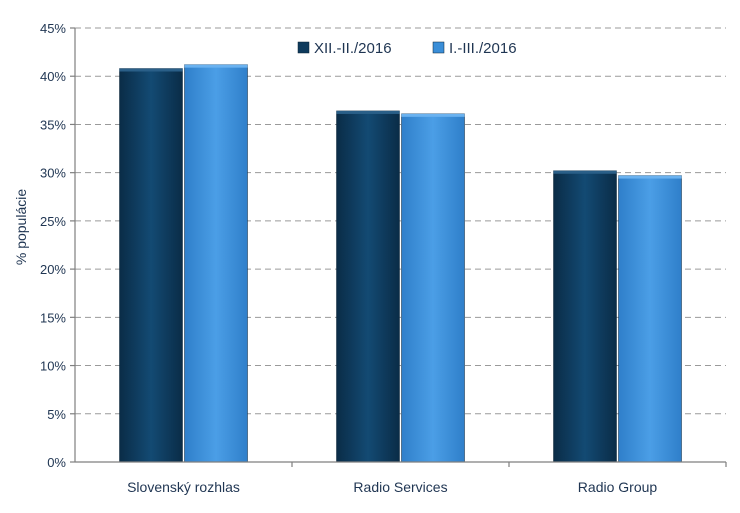 This screenshot has height=513, width=740. What do you see at coordinates (53, 124) in the screenshot?
I see `y-tick-label: 35%` at bounding box center [53, 124].